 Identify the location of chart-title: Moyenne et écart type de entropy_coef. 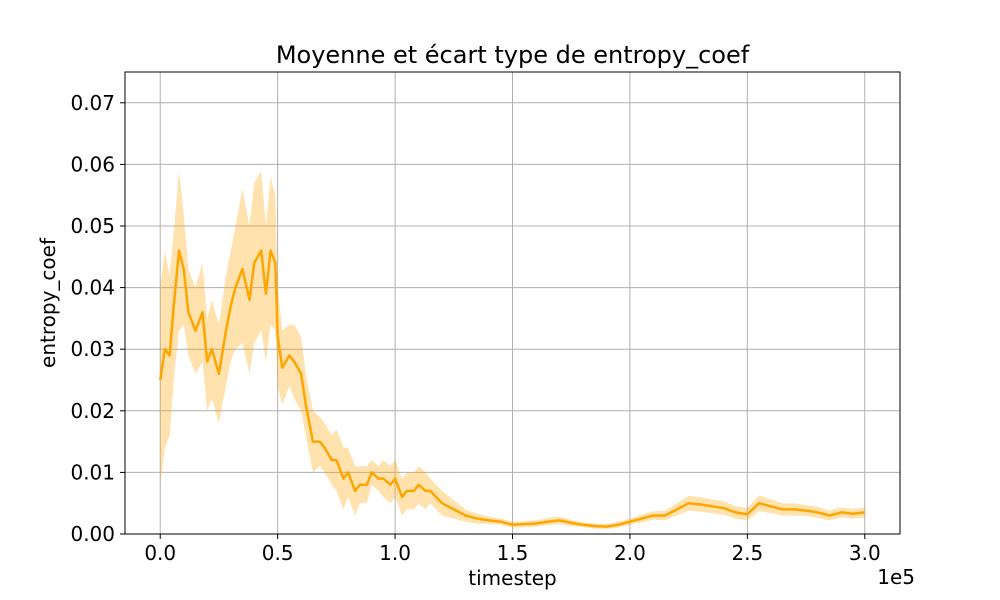
(513, 55).